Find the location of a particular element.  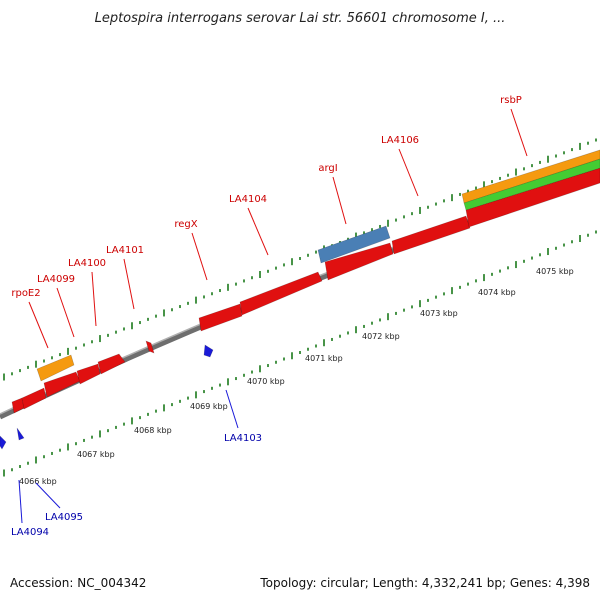

scale-label: 4075 kbp is located at coordinates (555, 271).